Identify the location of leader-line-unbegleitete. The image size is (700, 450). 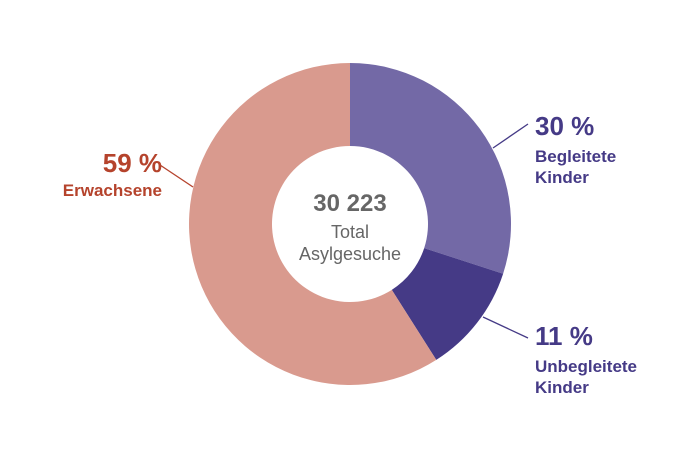
(505, 327).